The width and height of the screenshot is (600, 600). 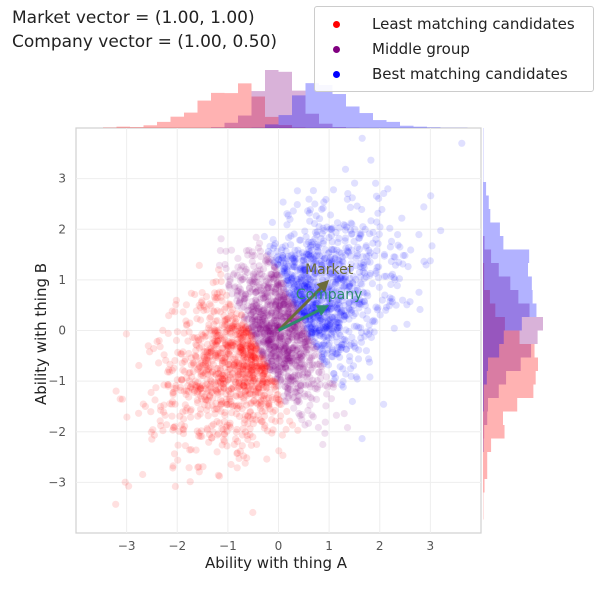 I want to click on vector-arrow-company, so click(x=298, y=320).